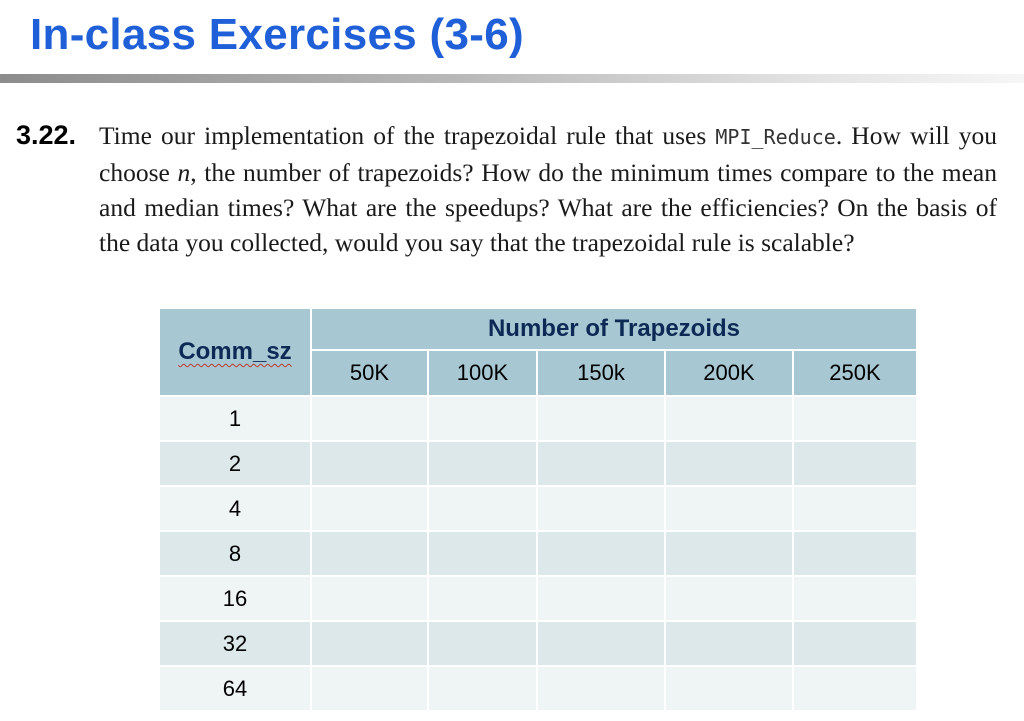 The width and height of the screenshot is (1024, 721). I want to click on row-label: 16, so click(235, 598).